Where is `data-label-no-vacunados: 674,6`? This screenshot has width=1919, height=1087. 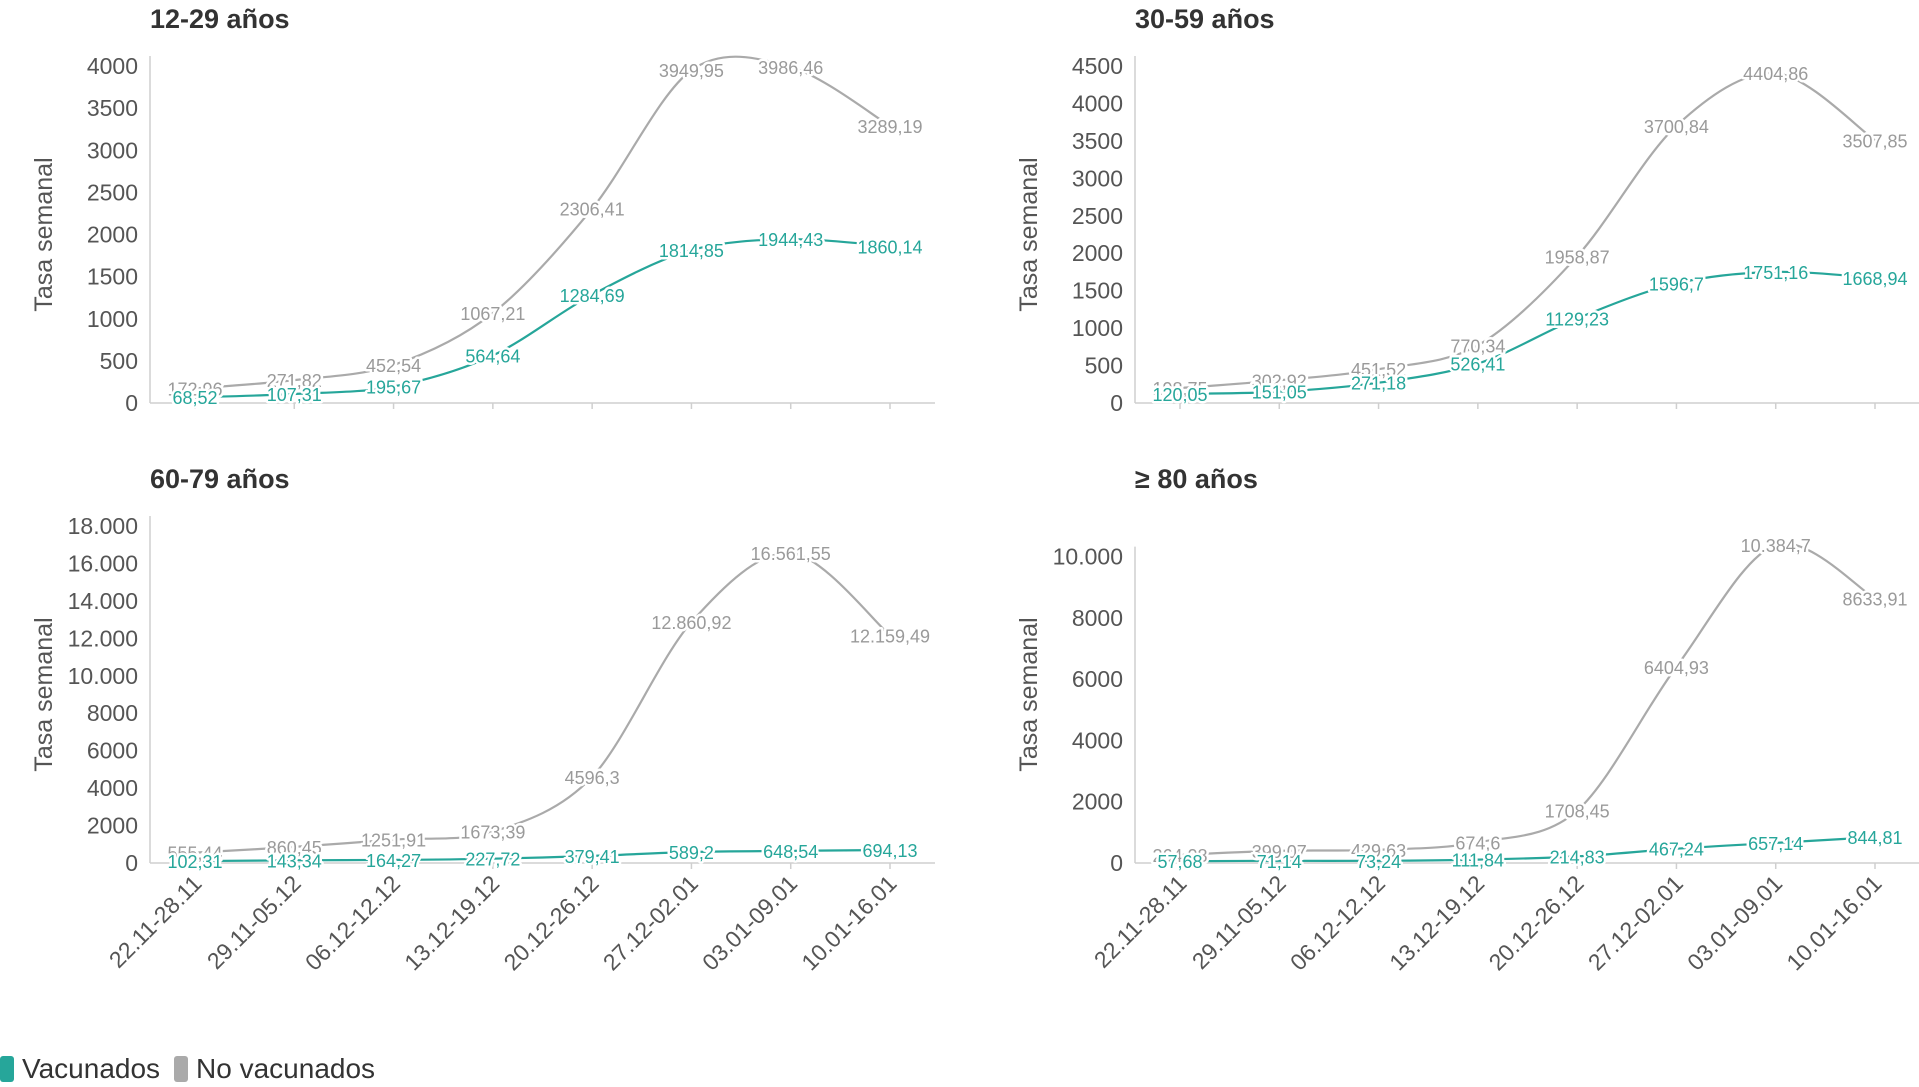 data-label-no-vacunados: 674,6 is located at coordinates (1477, 843).